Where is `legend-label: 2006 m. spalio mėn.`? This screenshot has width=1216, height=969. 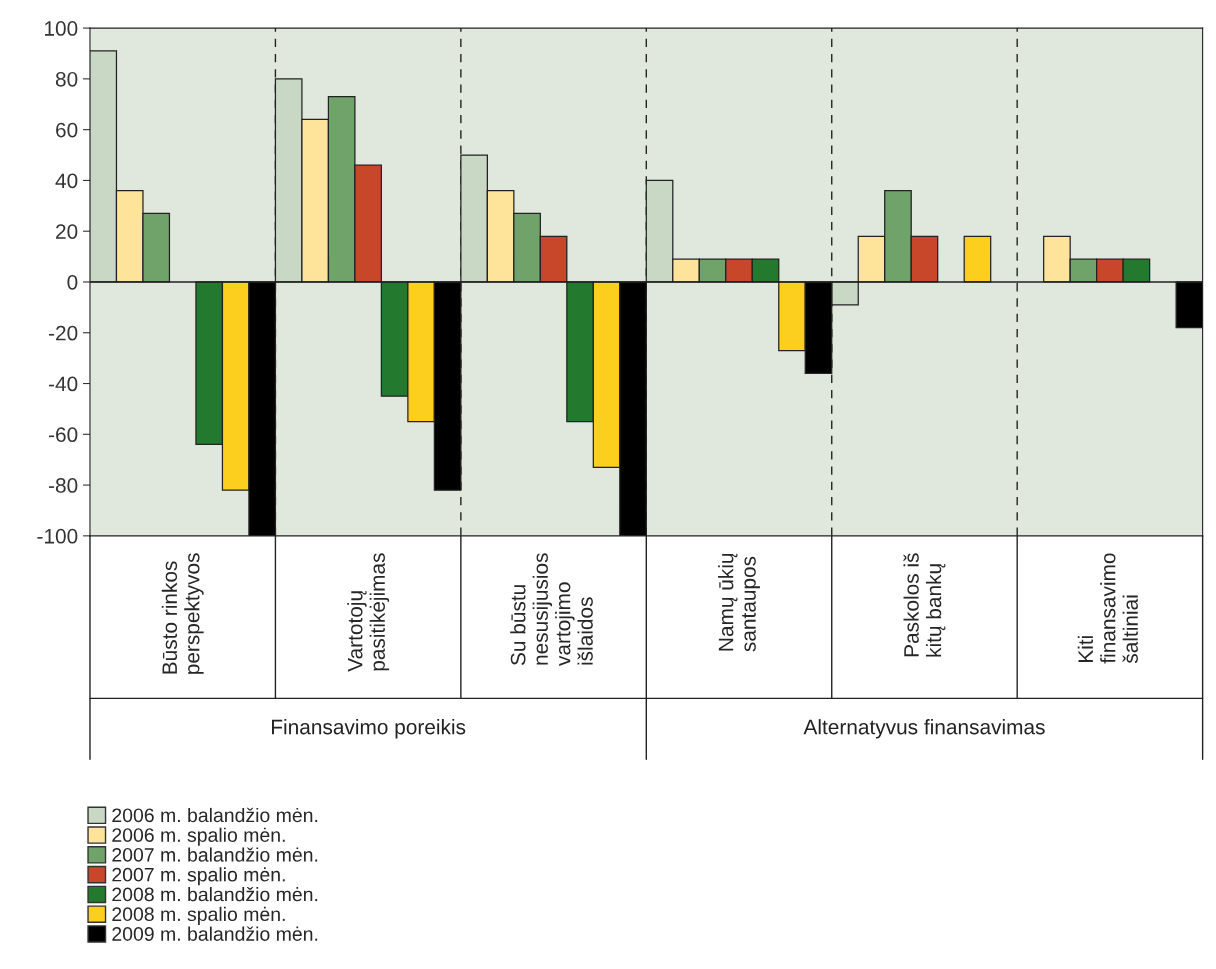 legend-label: 2006 m. spalio mėn. is located at coordinates (198, 836).